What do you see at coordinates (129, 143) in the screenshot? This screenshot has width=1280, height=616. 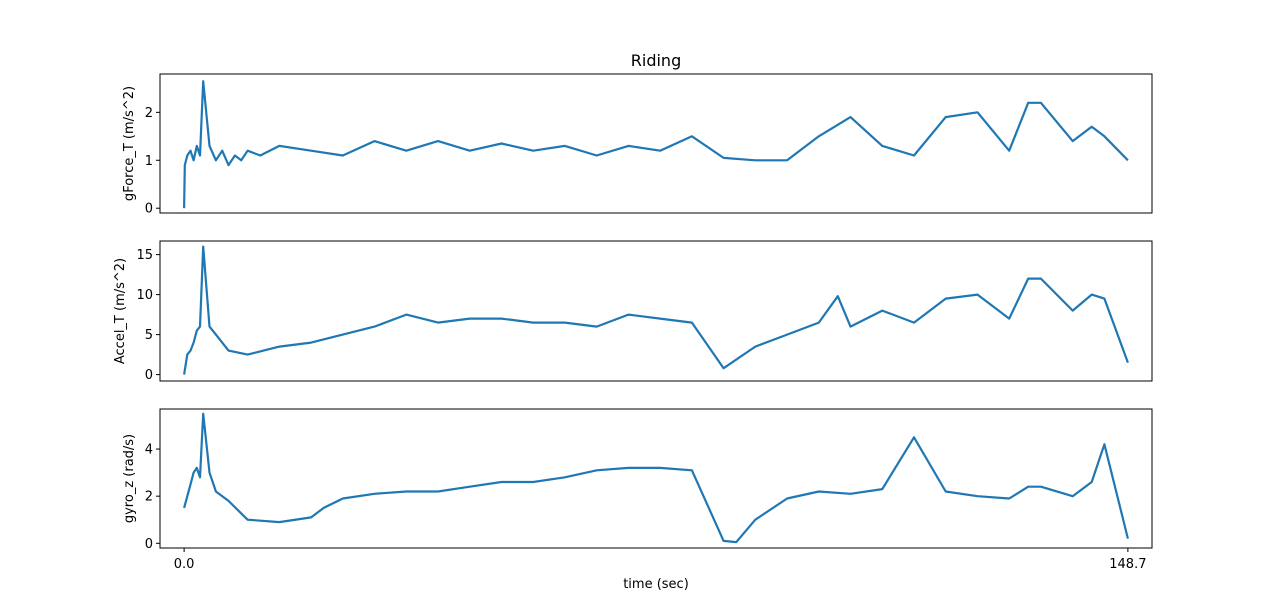 I see `y-axis-label: gForce_T (m/s^2)` at bounding box center [129, 143].